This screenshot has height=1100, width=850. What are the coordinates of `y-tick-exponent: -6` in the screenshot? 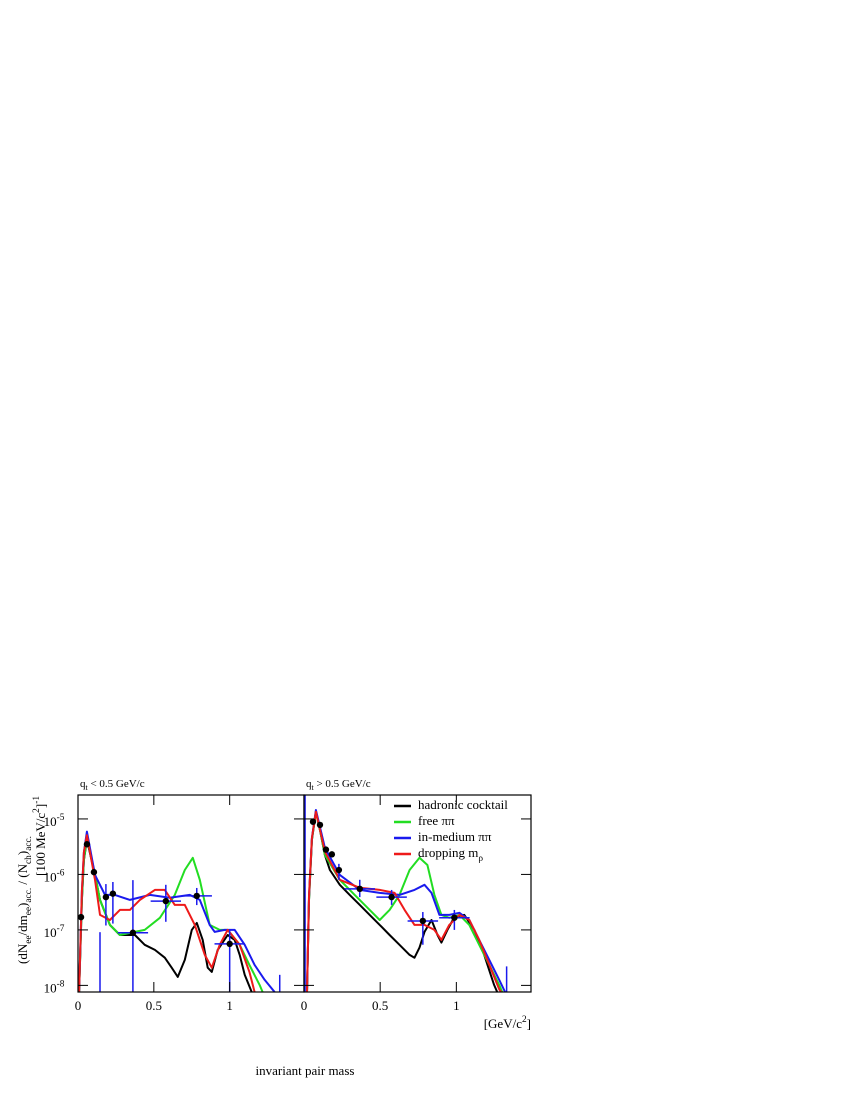 It's located at (61, 874).